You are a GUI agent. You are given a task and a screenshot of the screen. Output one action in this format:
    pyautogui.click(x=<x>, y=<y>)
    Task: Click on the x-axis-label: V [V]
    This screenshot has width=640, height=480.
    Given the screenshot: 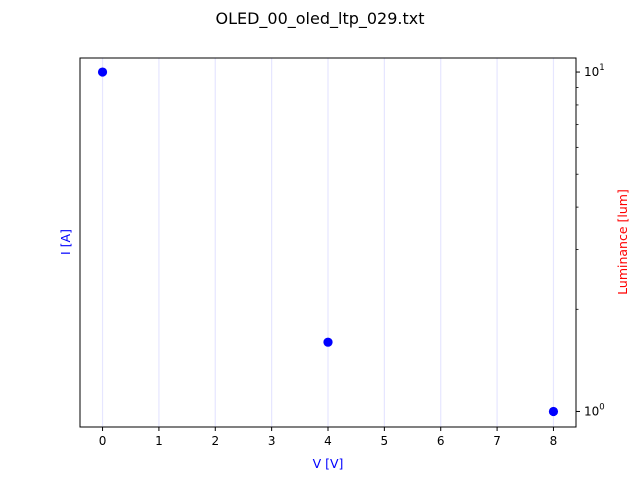 What is the action you would take?
    pyautogui.click(x=328, y=463)
    